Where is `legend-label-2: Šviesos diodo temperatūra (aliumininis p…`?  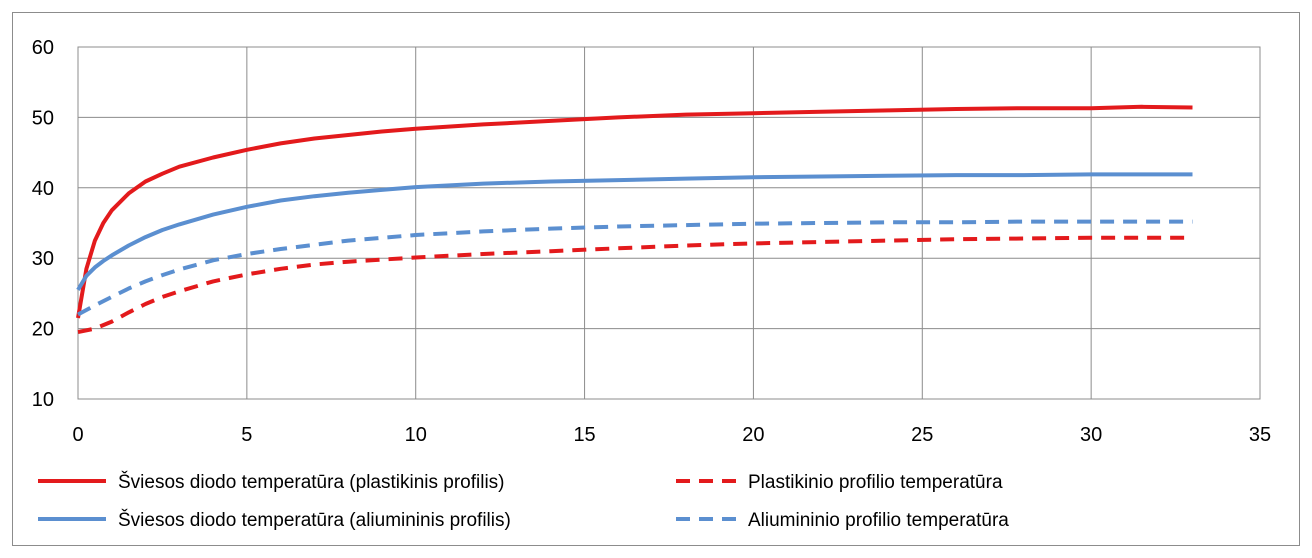
legend-label-2: Šviesos diodo temperatūra (aliumininis p… is located at coordinates (314, 520).